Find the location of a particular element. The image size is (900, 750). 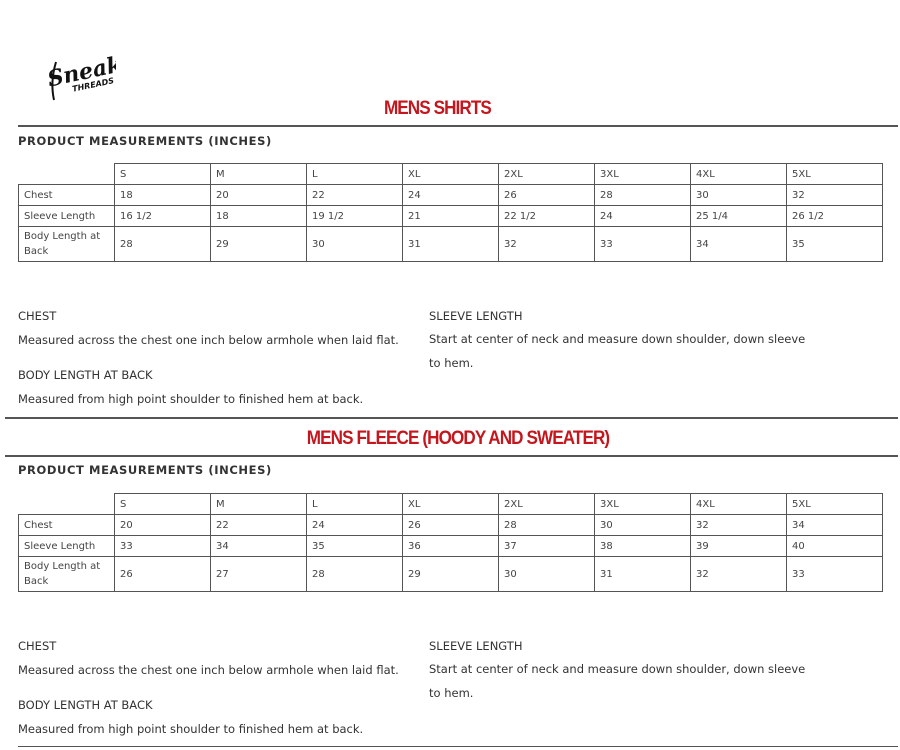

table-row: Sleeve Length 33 34 35 36 37 38 39 40 is located at coordinates (450, 546).